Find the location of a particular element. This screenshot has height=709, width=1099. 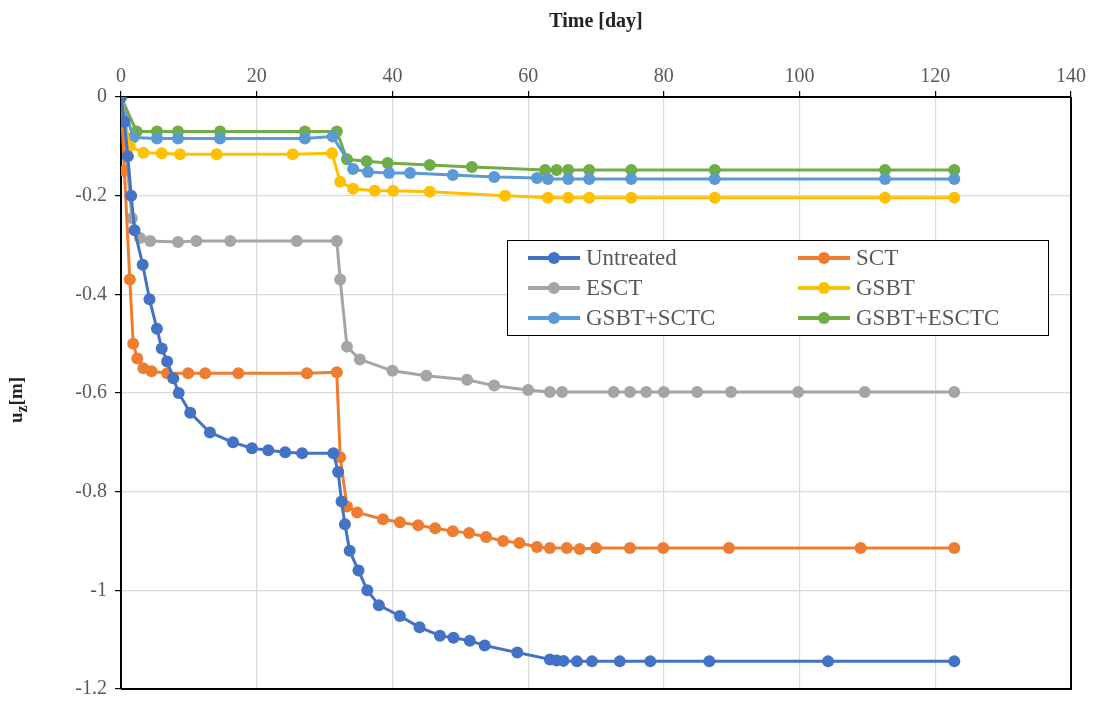

legend-label: GSBT+ESCTC is located at coordinates (928, 318).